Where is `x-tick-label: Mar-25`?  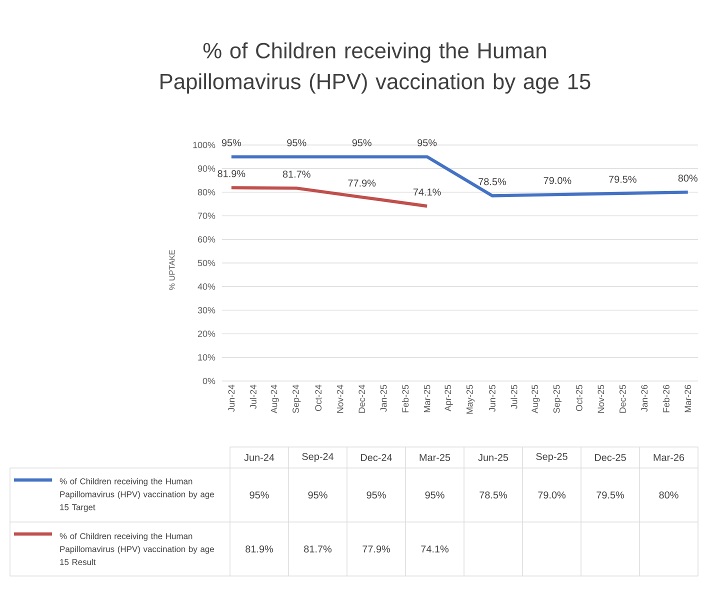 x-tick-label: Mar-25 is located at coordinates (427, 398).